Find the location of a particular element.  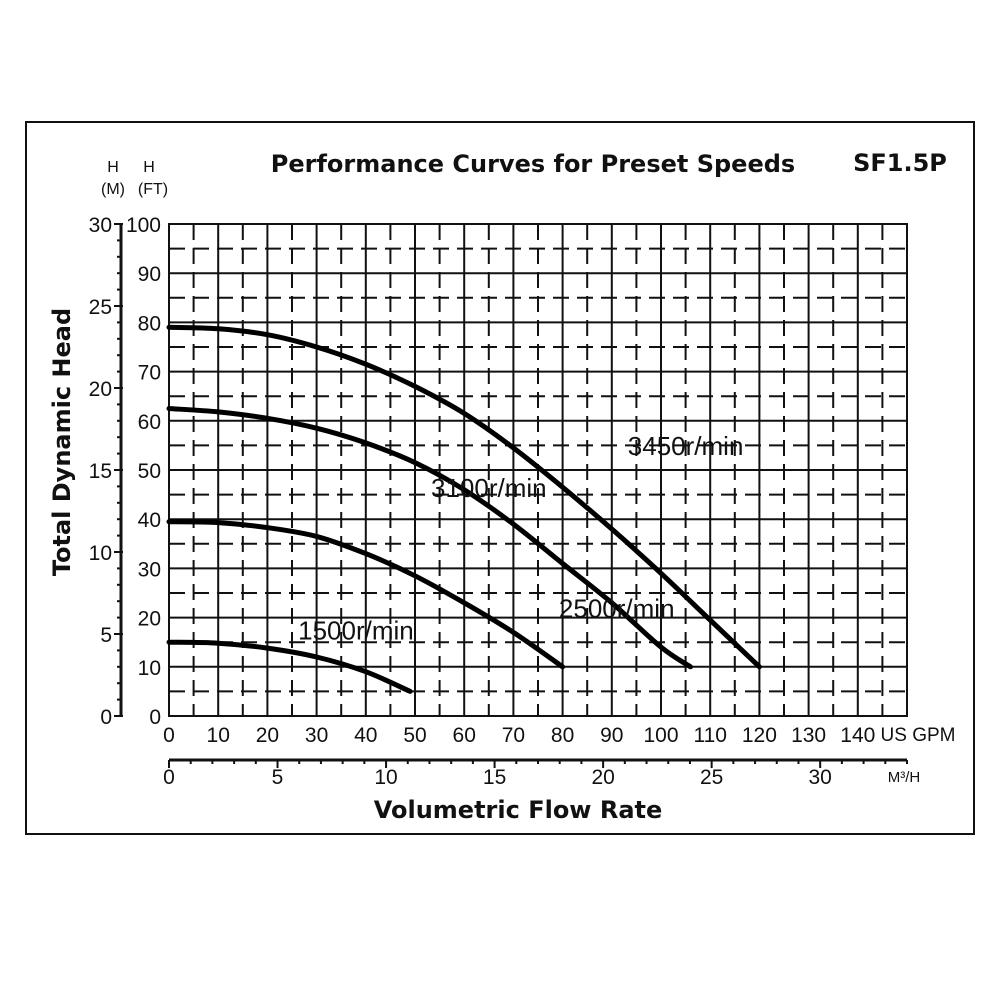

curve-label: 1500r/min is located at coordinates (356, 631).